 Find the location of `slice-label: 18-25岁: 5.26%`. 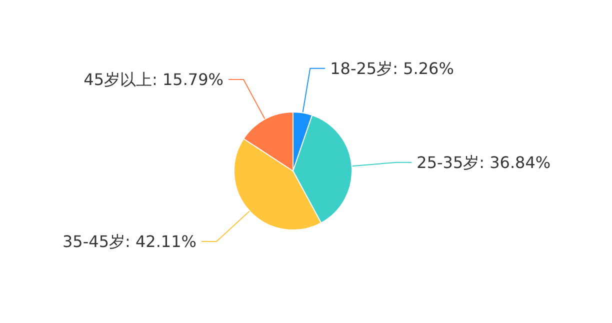

slice-label: 18-25岁: 5.26% is located at coordinates (392, 68).